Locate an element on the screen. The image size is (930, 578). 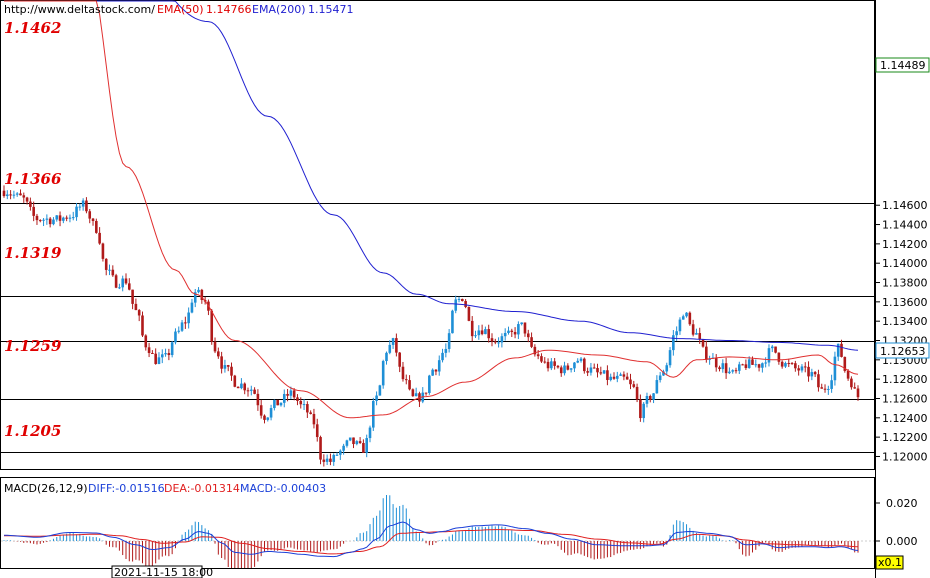
current-price-marker is located at coordinates (902, 350).